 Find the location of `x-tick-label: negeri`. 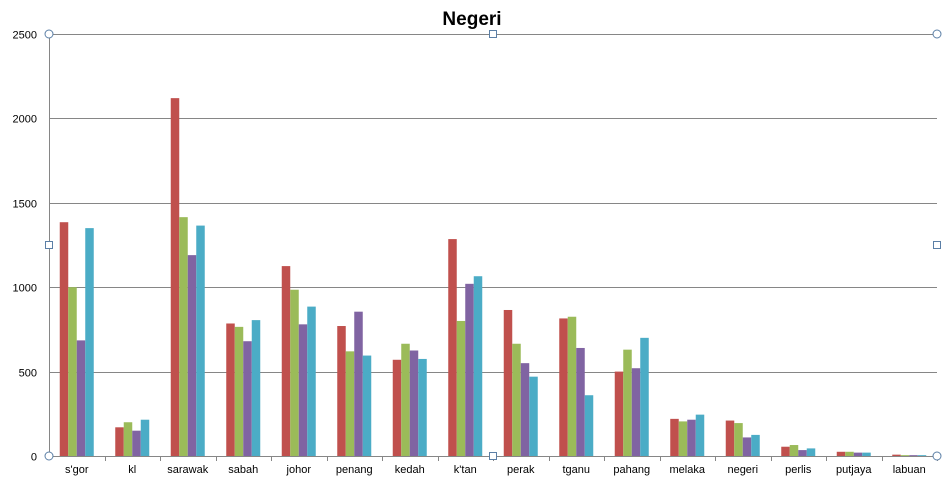

x-tick-label: negeri is located at coordinates (742, 470).